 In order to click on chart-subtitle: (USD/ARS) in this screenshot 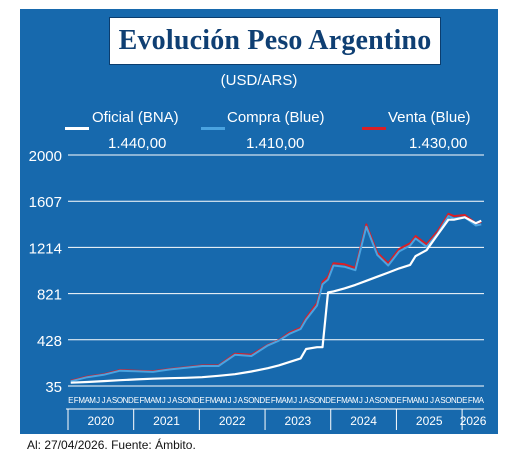, I will do `click(259, 80)`.